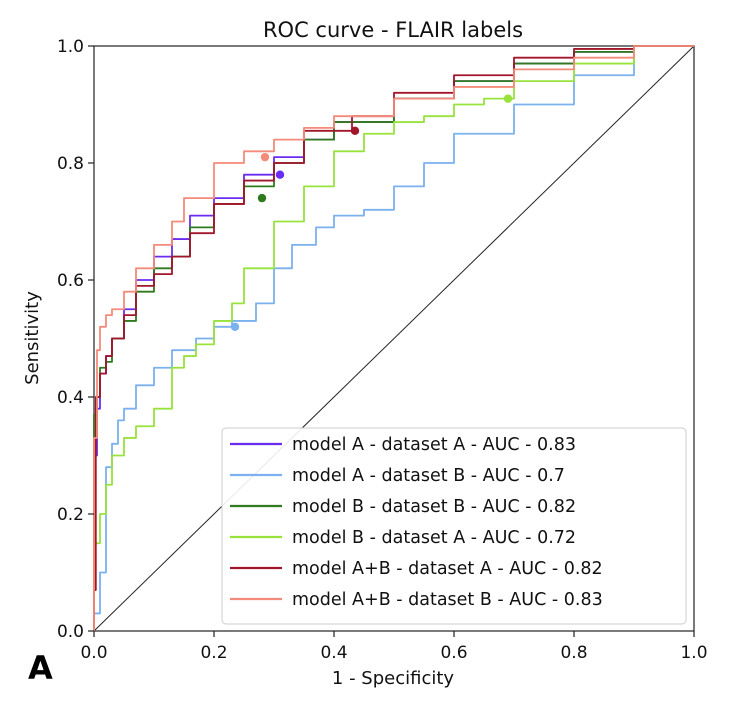 The width and height of the screenshot is (735, 703). Describe the element at coordinates (393, 30) in the screenshot. I see `chart-title: ROC curve - FLAIR labels` at that location.